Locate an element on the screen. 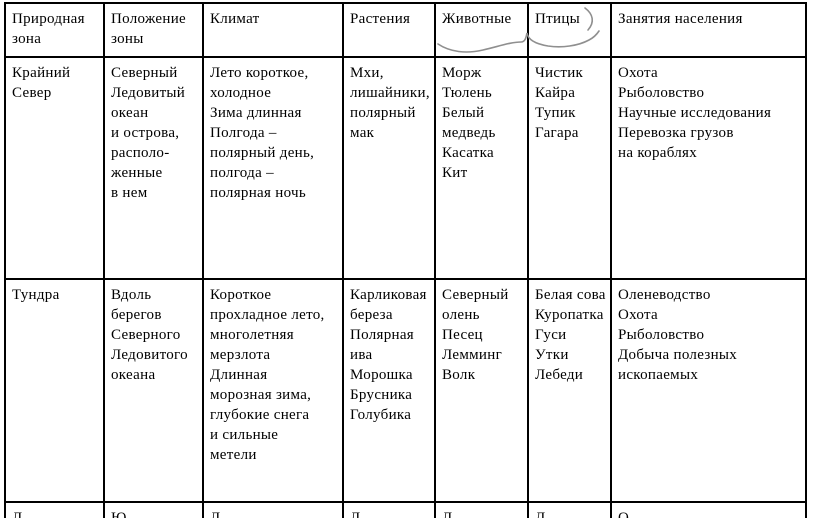 The width and height of the screenshot is (814, 518). column-header-birds: Птицы is located at coordinates (569, 30).